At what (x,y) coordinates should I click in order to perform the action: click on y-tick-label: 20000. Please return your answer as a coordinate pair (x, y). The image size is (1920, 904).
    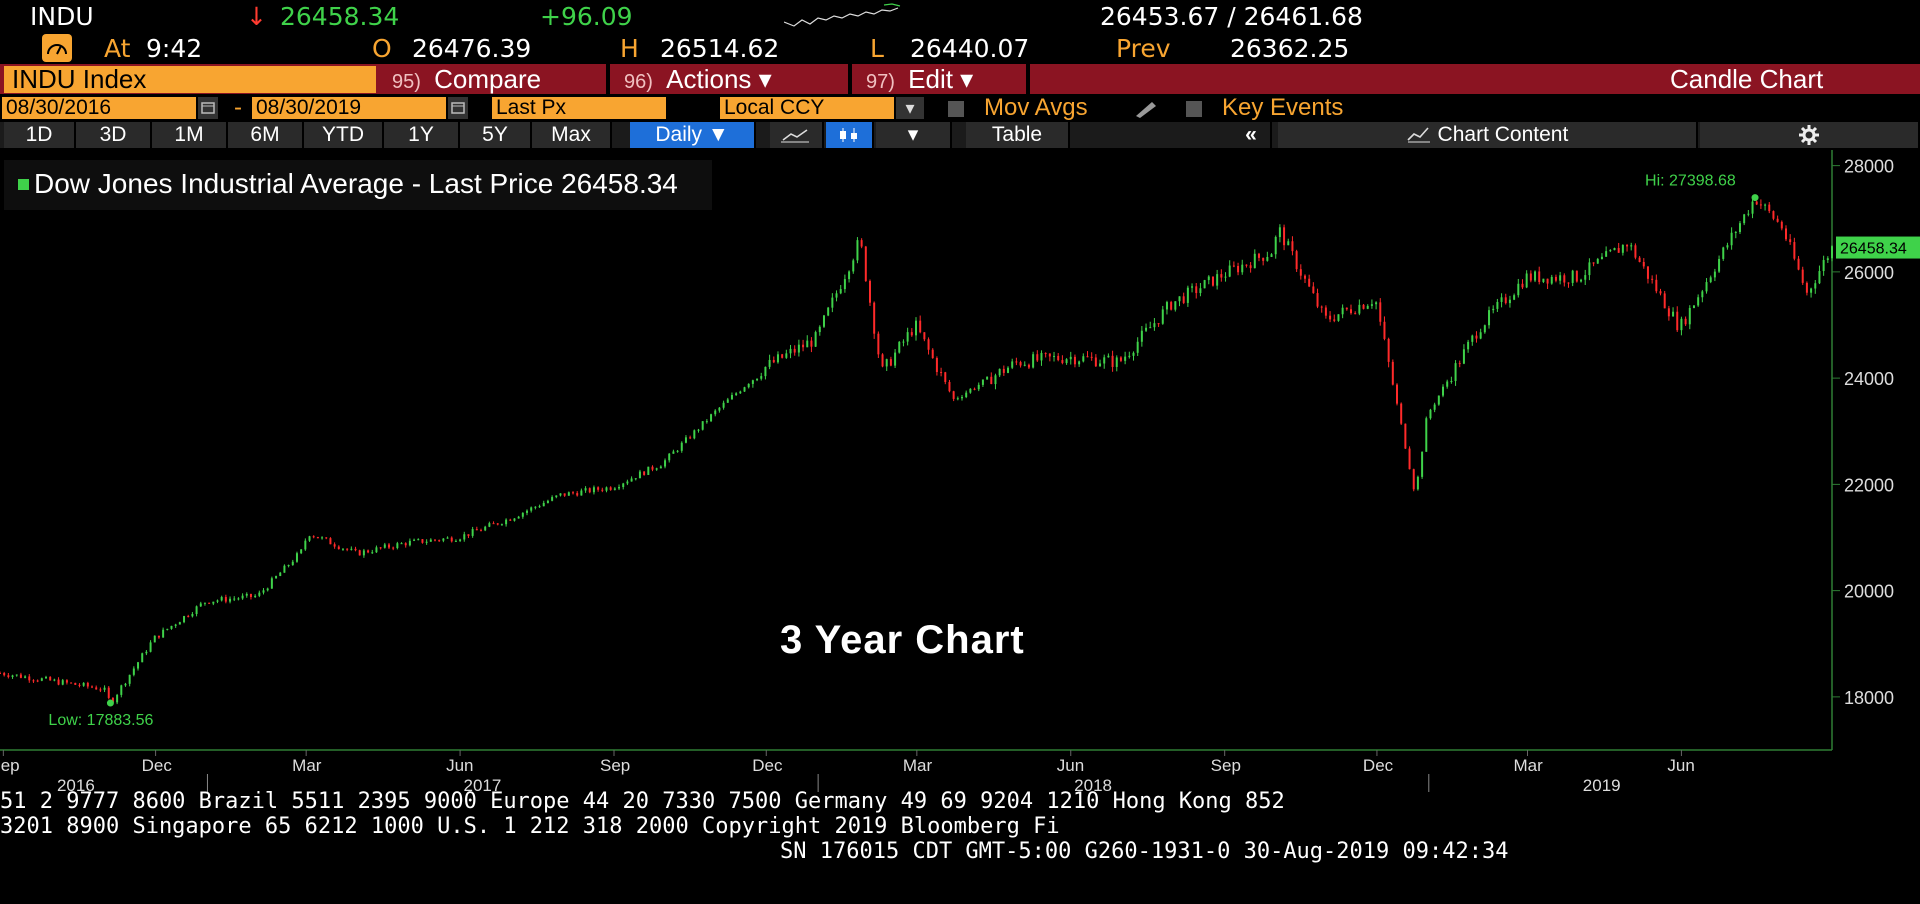
    Looking at the image, I should click on (1869, 592).